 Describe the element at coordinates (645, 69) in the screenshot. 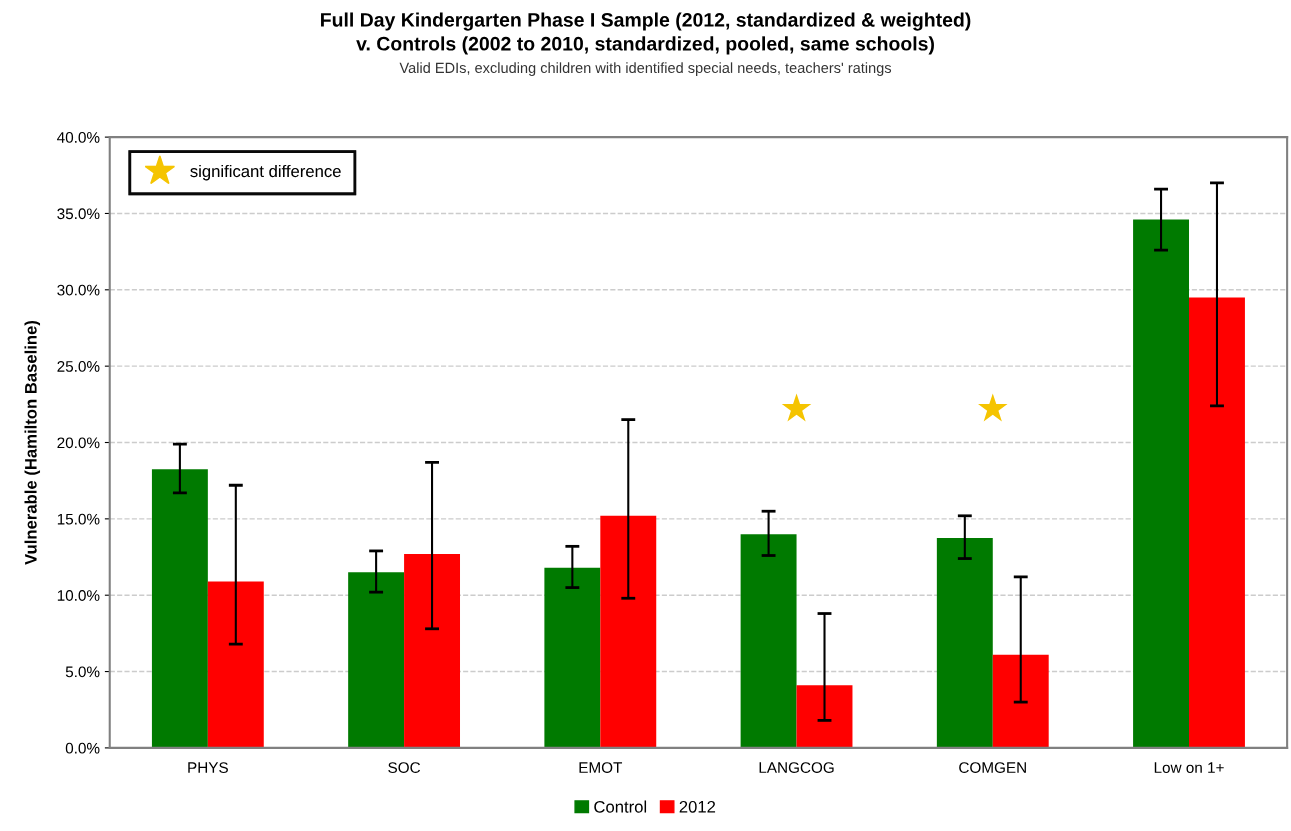

I see `chart-subtitle: Valid EDIs, excluding children with identified special needs, teachers' ratings` at that location.